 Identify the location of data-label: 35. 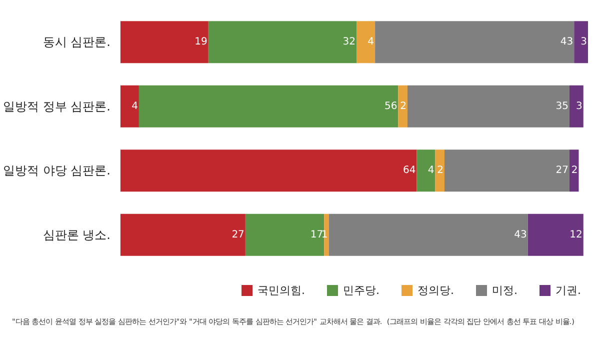
(562, 106).